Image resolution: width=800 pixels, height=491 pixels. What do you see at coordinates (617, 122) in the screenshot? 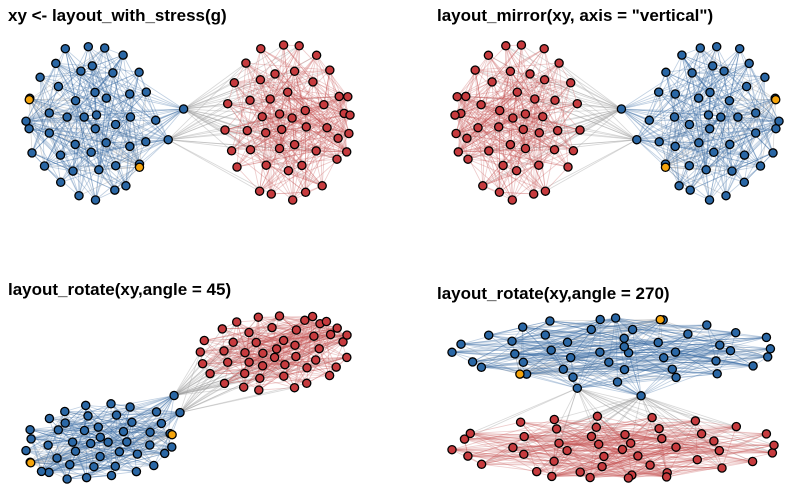
I see `edge-layer` at bounding box center [617, 122].